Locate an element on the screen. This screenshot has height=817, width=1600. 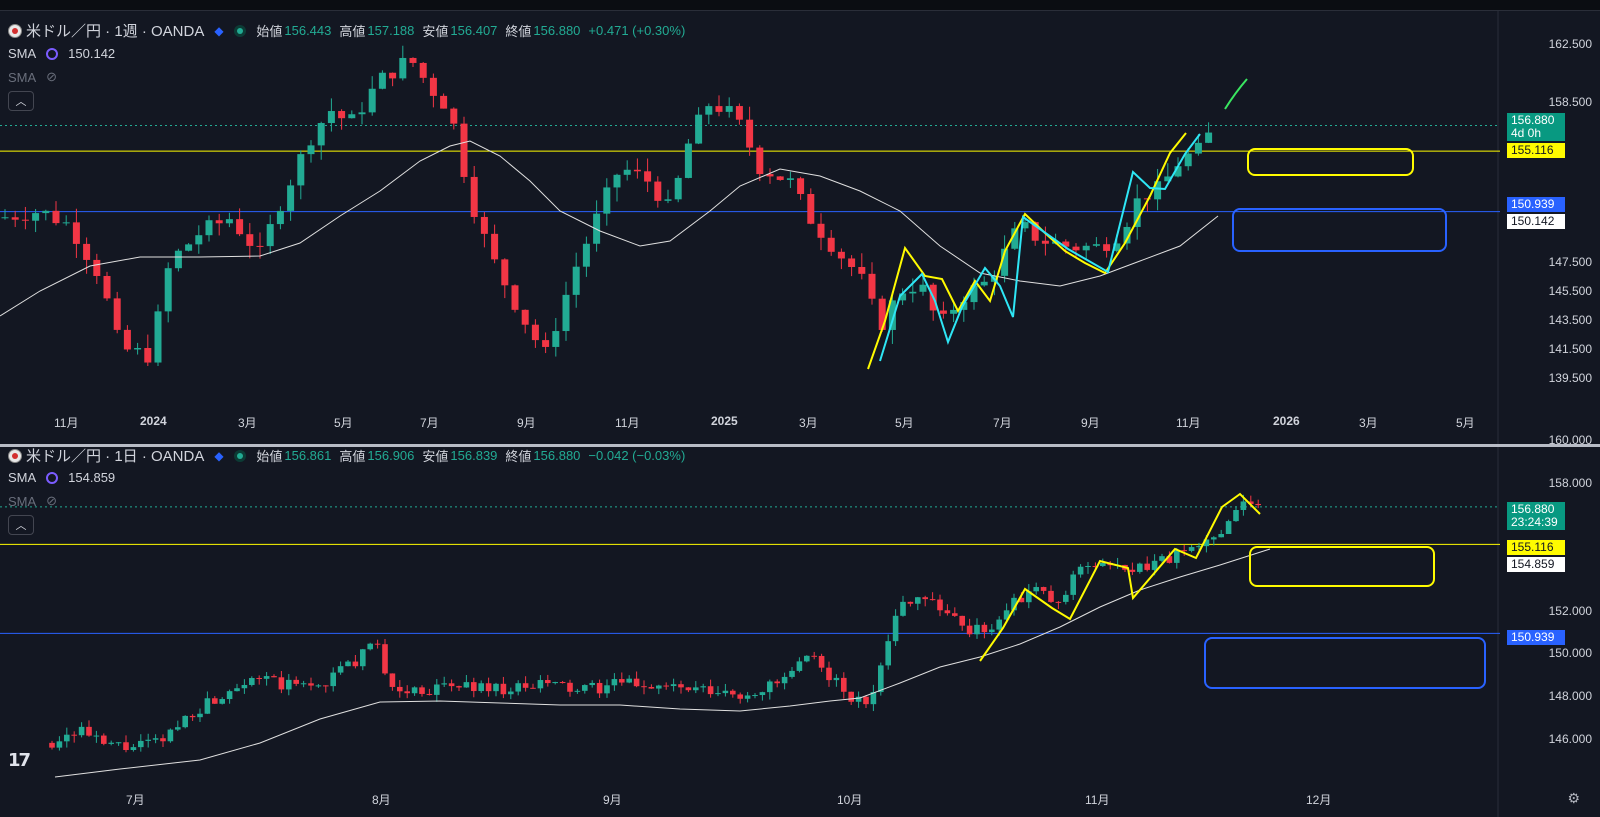
ohlc-close-value: 156.880 is located at coordinates (557, 455).